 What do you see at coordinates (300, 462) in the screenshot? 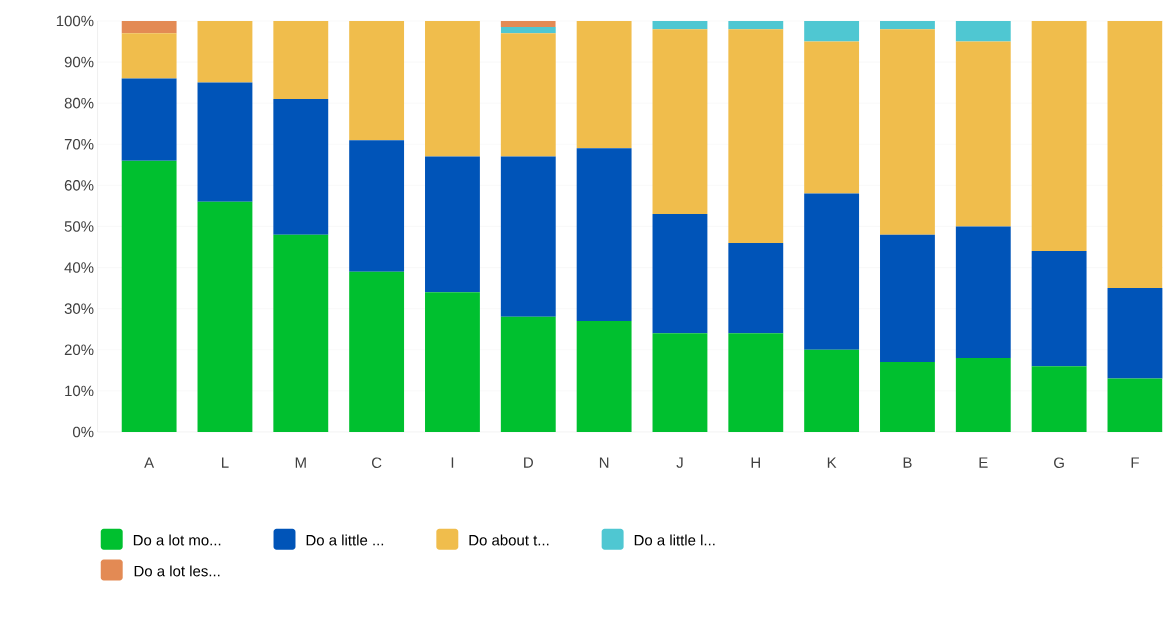
I see `x-tick-label: M` at bounding box center [300, 462].